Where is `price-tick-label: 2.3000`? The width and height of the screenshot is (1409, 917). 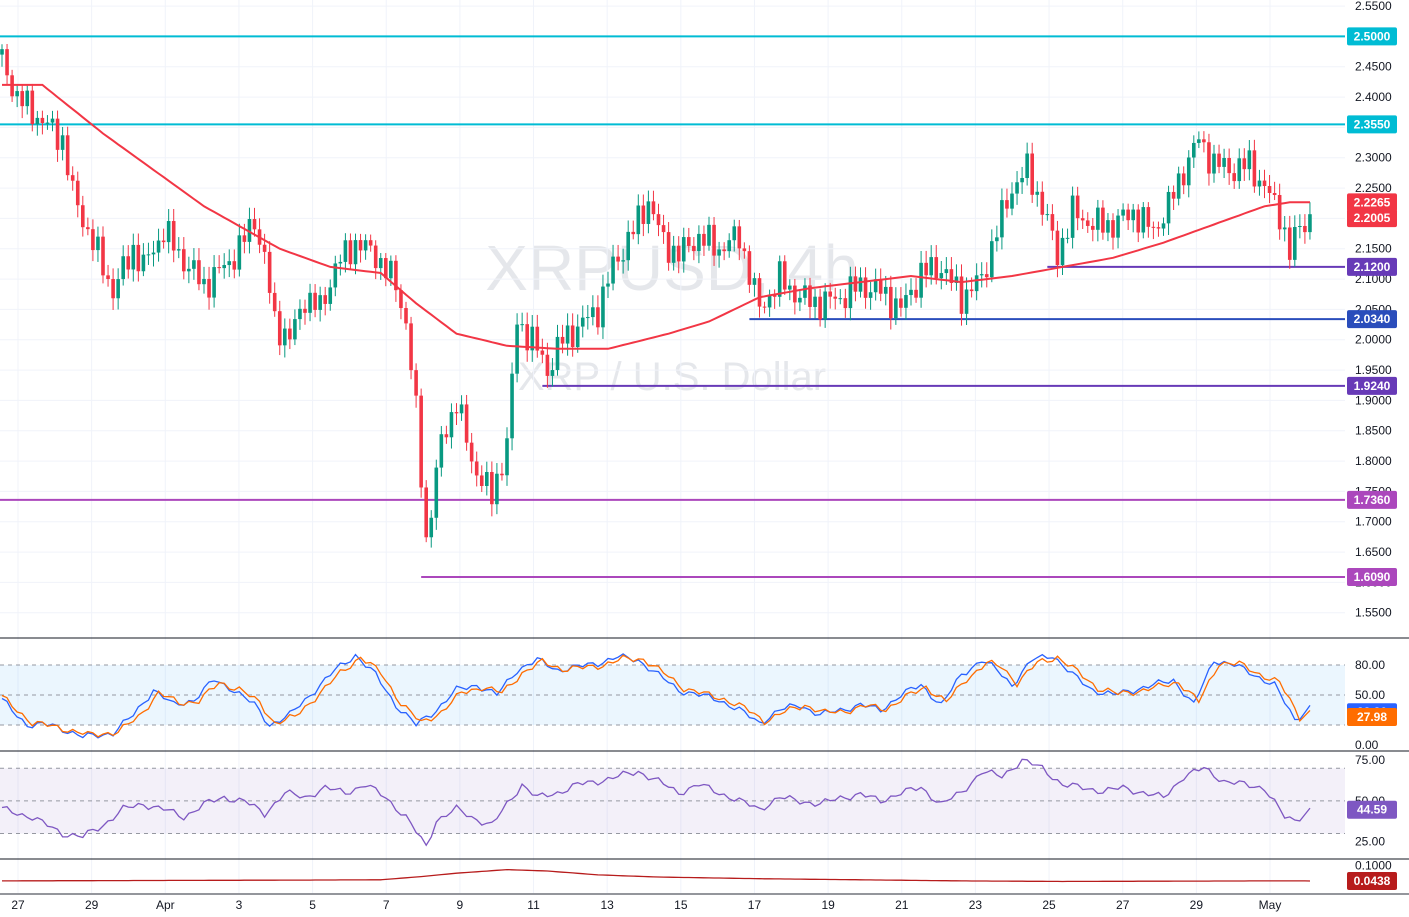 price-tick-label: 2.3000 is located at coordinates (1373, 158).